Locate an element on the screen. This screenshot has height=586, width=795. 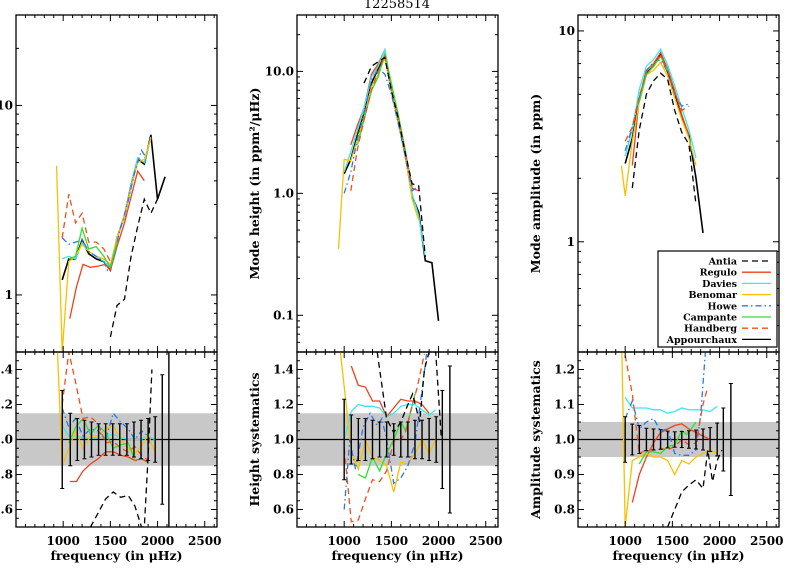
legend-label: Benomar is located at coordinates (713, 295).